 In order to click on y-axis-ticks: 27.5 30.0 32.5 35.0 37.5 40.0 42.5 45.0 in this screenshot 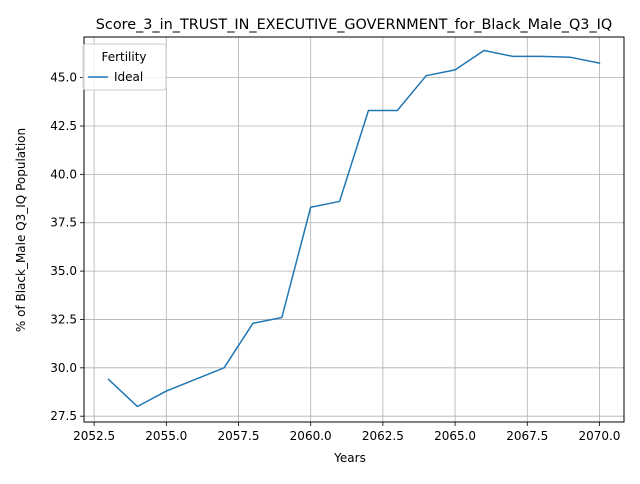, I will do `click(67, 247)`.